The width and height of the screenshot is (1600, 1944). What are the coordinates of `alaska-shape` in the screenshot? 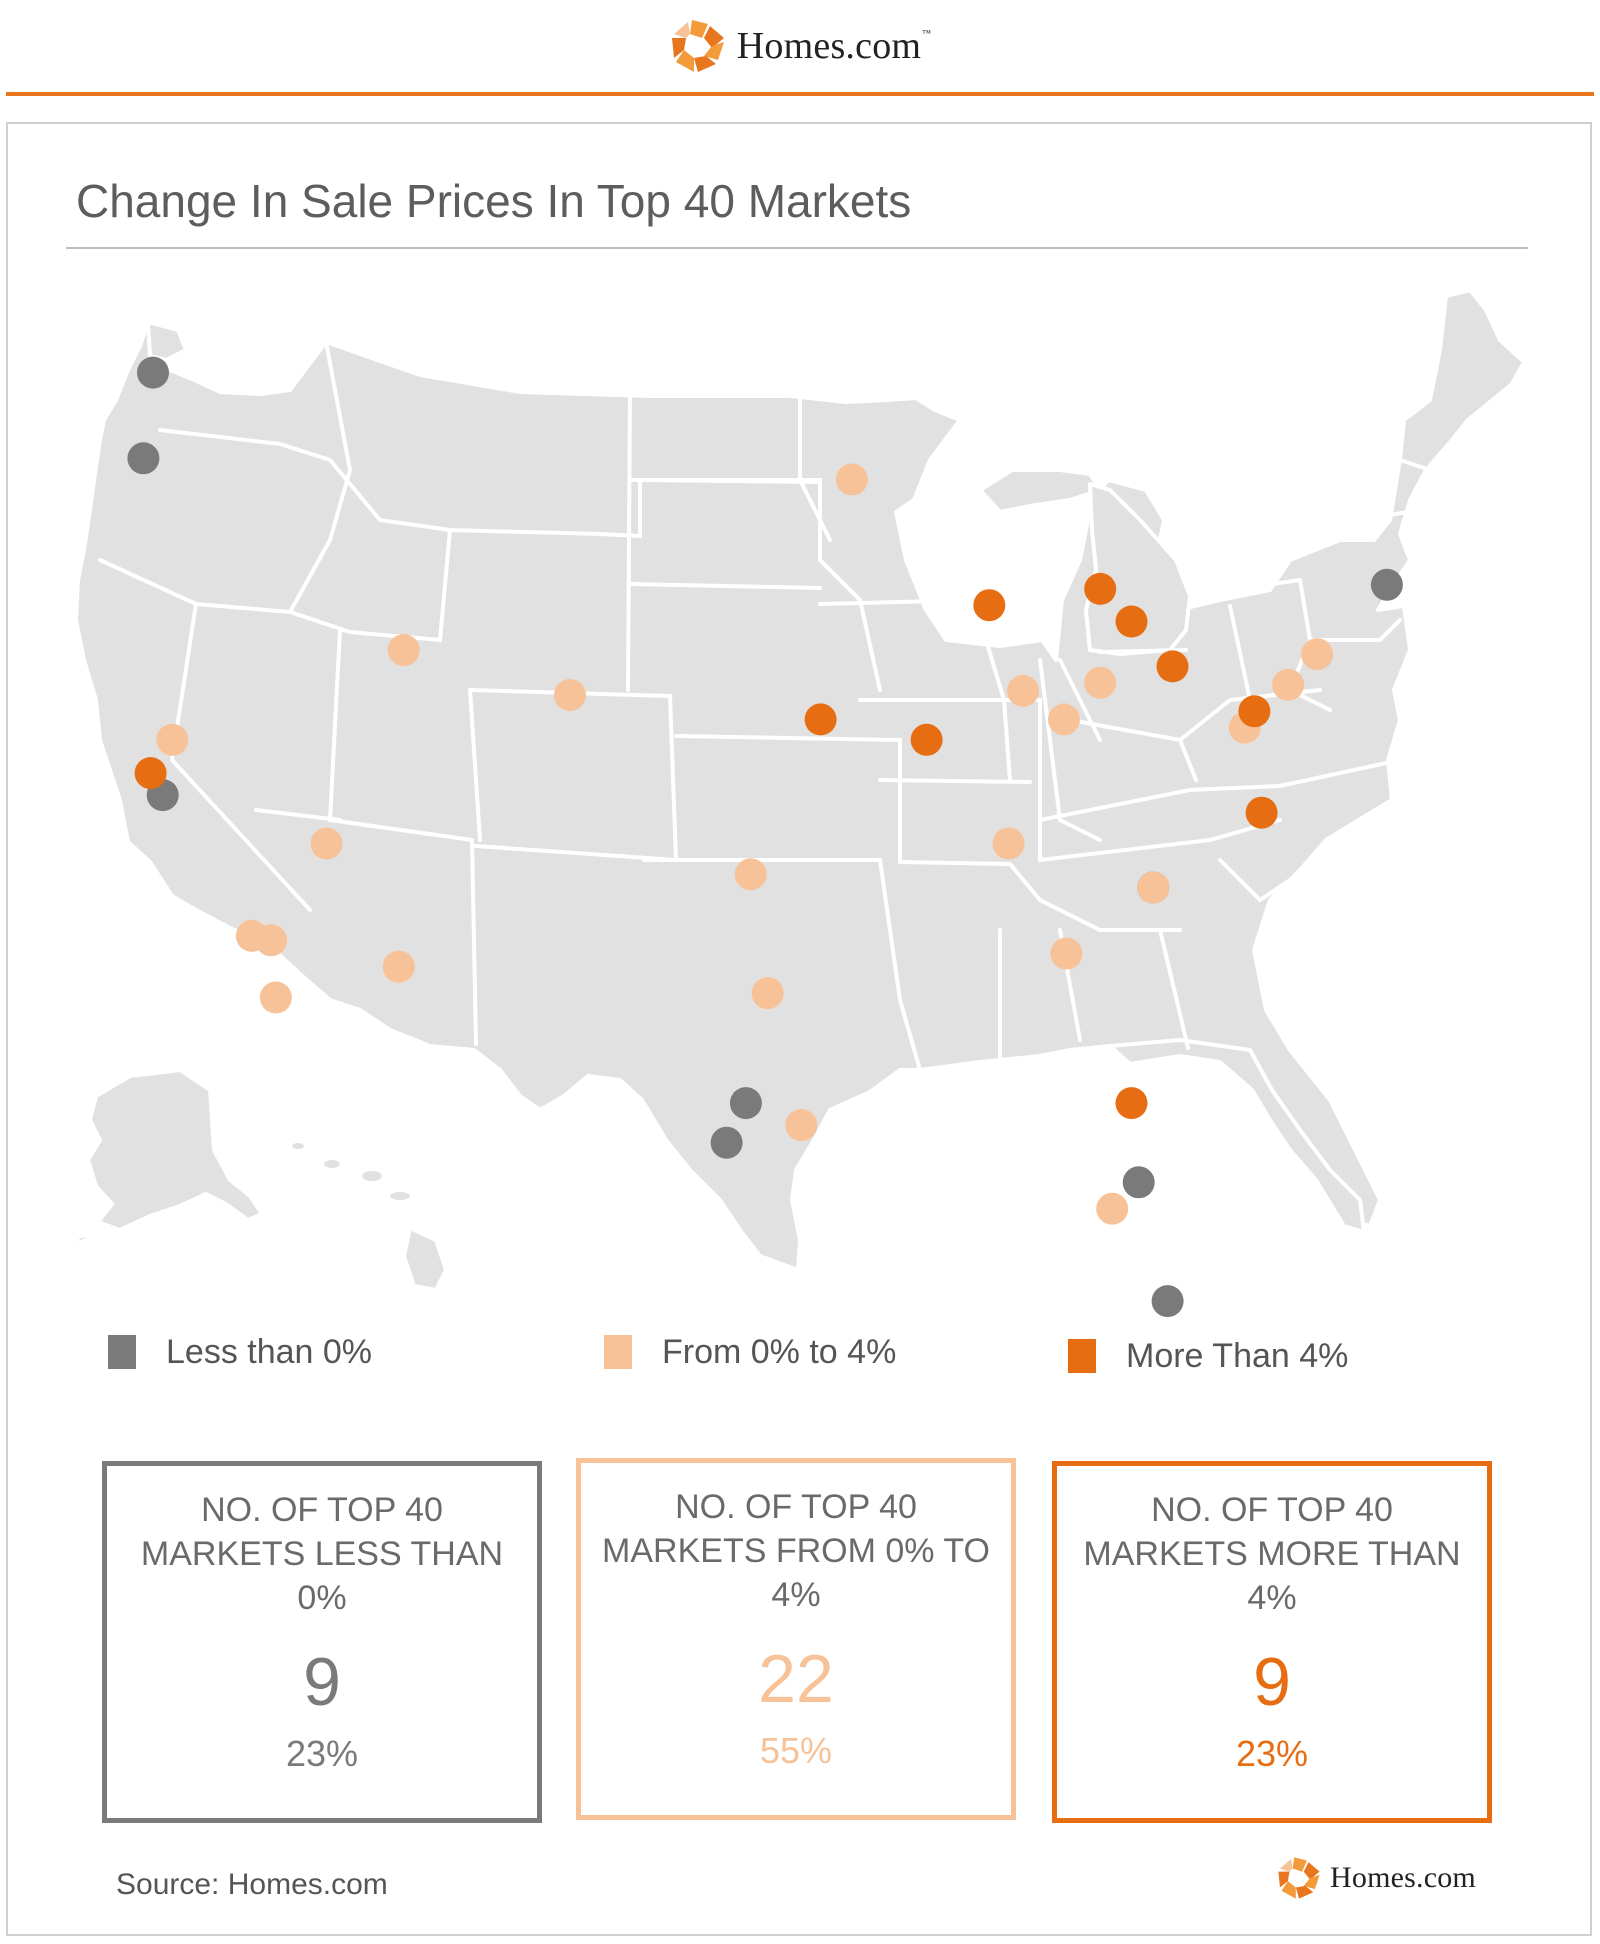 It's located at (175, 1150).